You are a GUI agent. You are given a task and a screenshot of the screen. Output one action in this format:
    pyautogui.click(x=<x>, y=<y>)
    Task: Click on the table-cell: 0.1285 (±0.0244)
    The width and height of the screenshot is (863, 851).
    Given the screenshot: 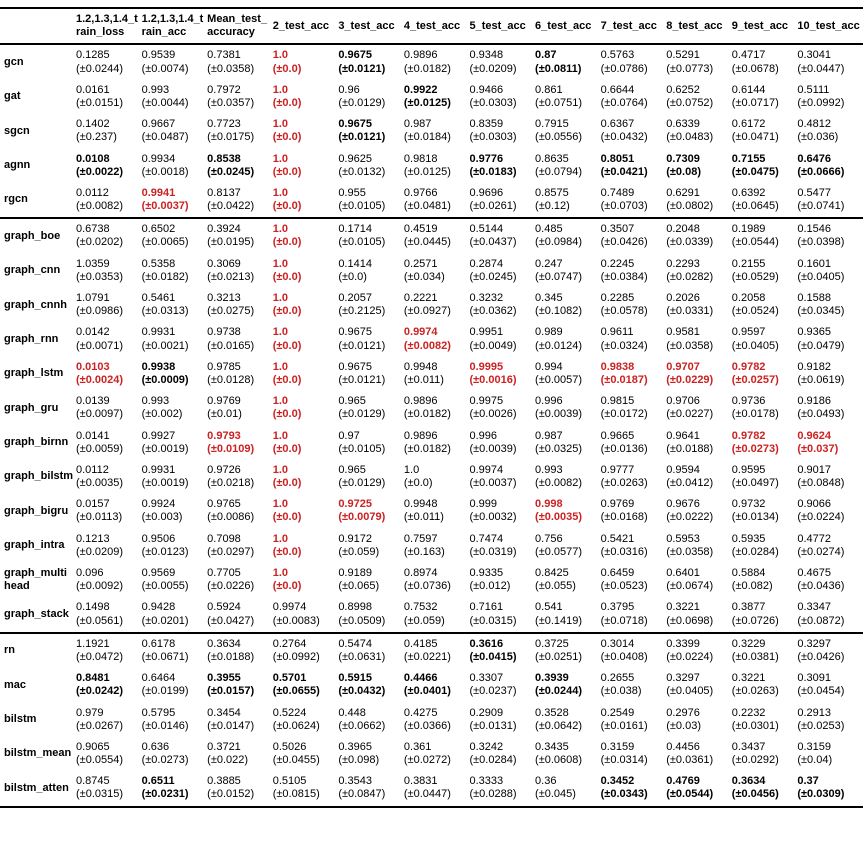 What is the action you would take?
    pyautogui.click(x=109, y=61)
    